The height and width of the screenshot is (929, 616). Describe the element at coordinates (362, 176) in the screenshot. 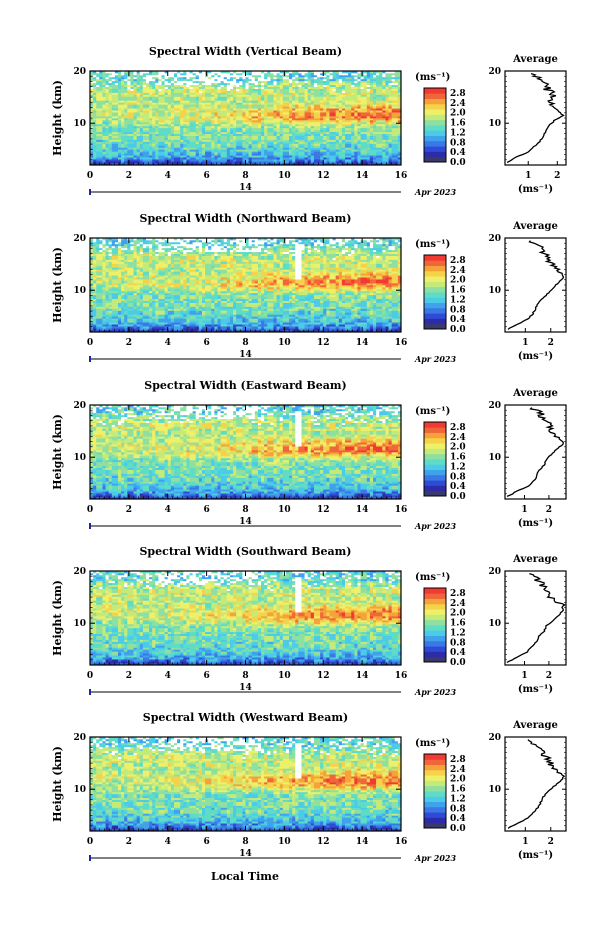

I see `x-tick-label: 14` at that location.